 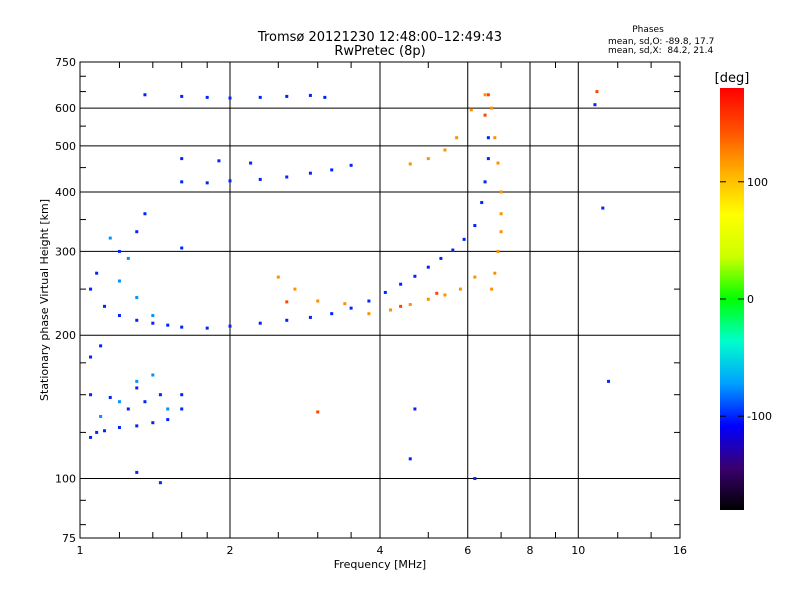 What do you see at coordinates (65, 108) in the screenshot?
I see `y-tick-label: 600` at bounding box center [65, 108].